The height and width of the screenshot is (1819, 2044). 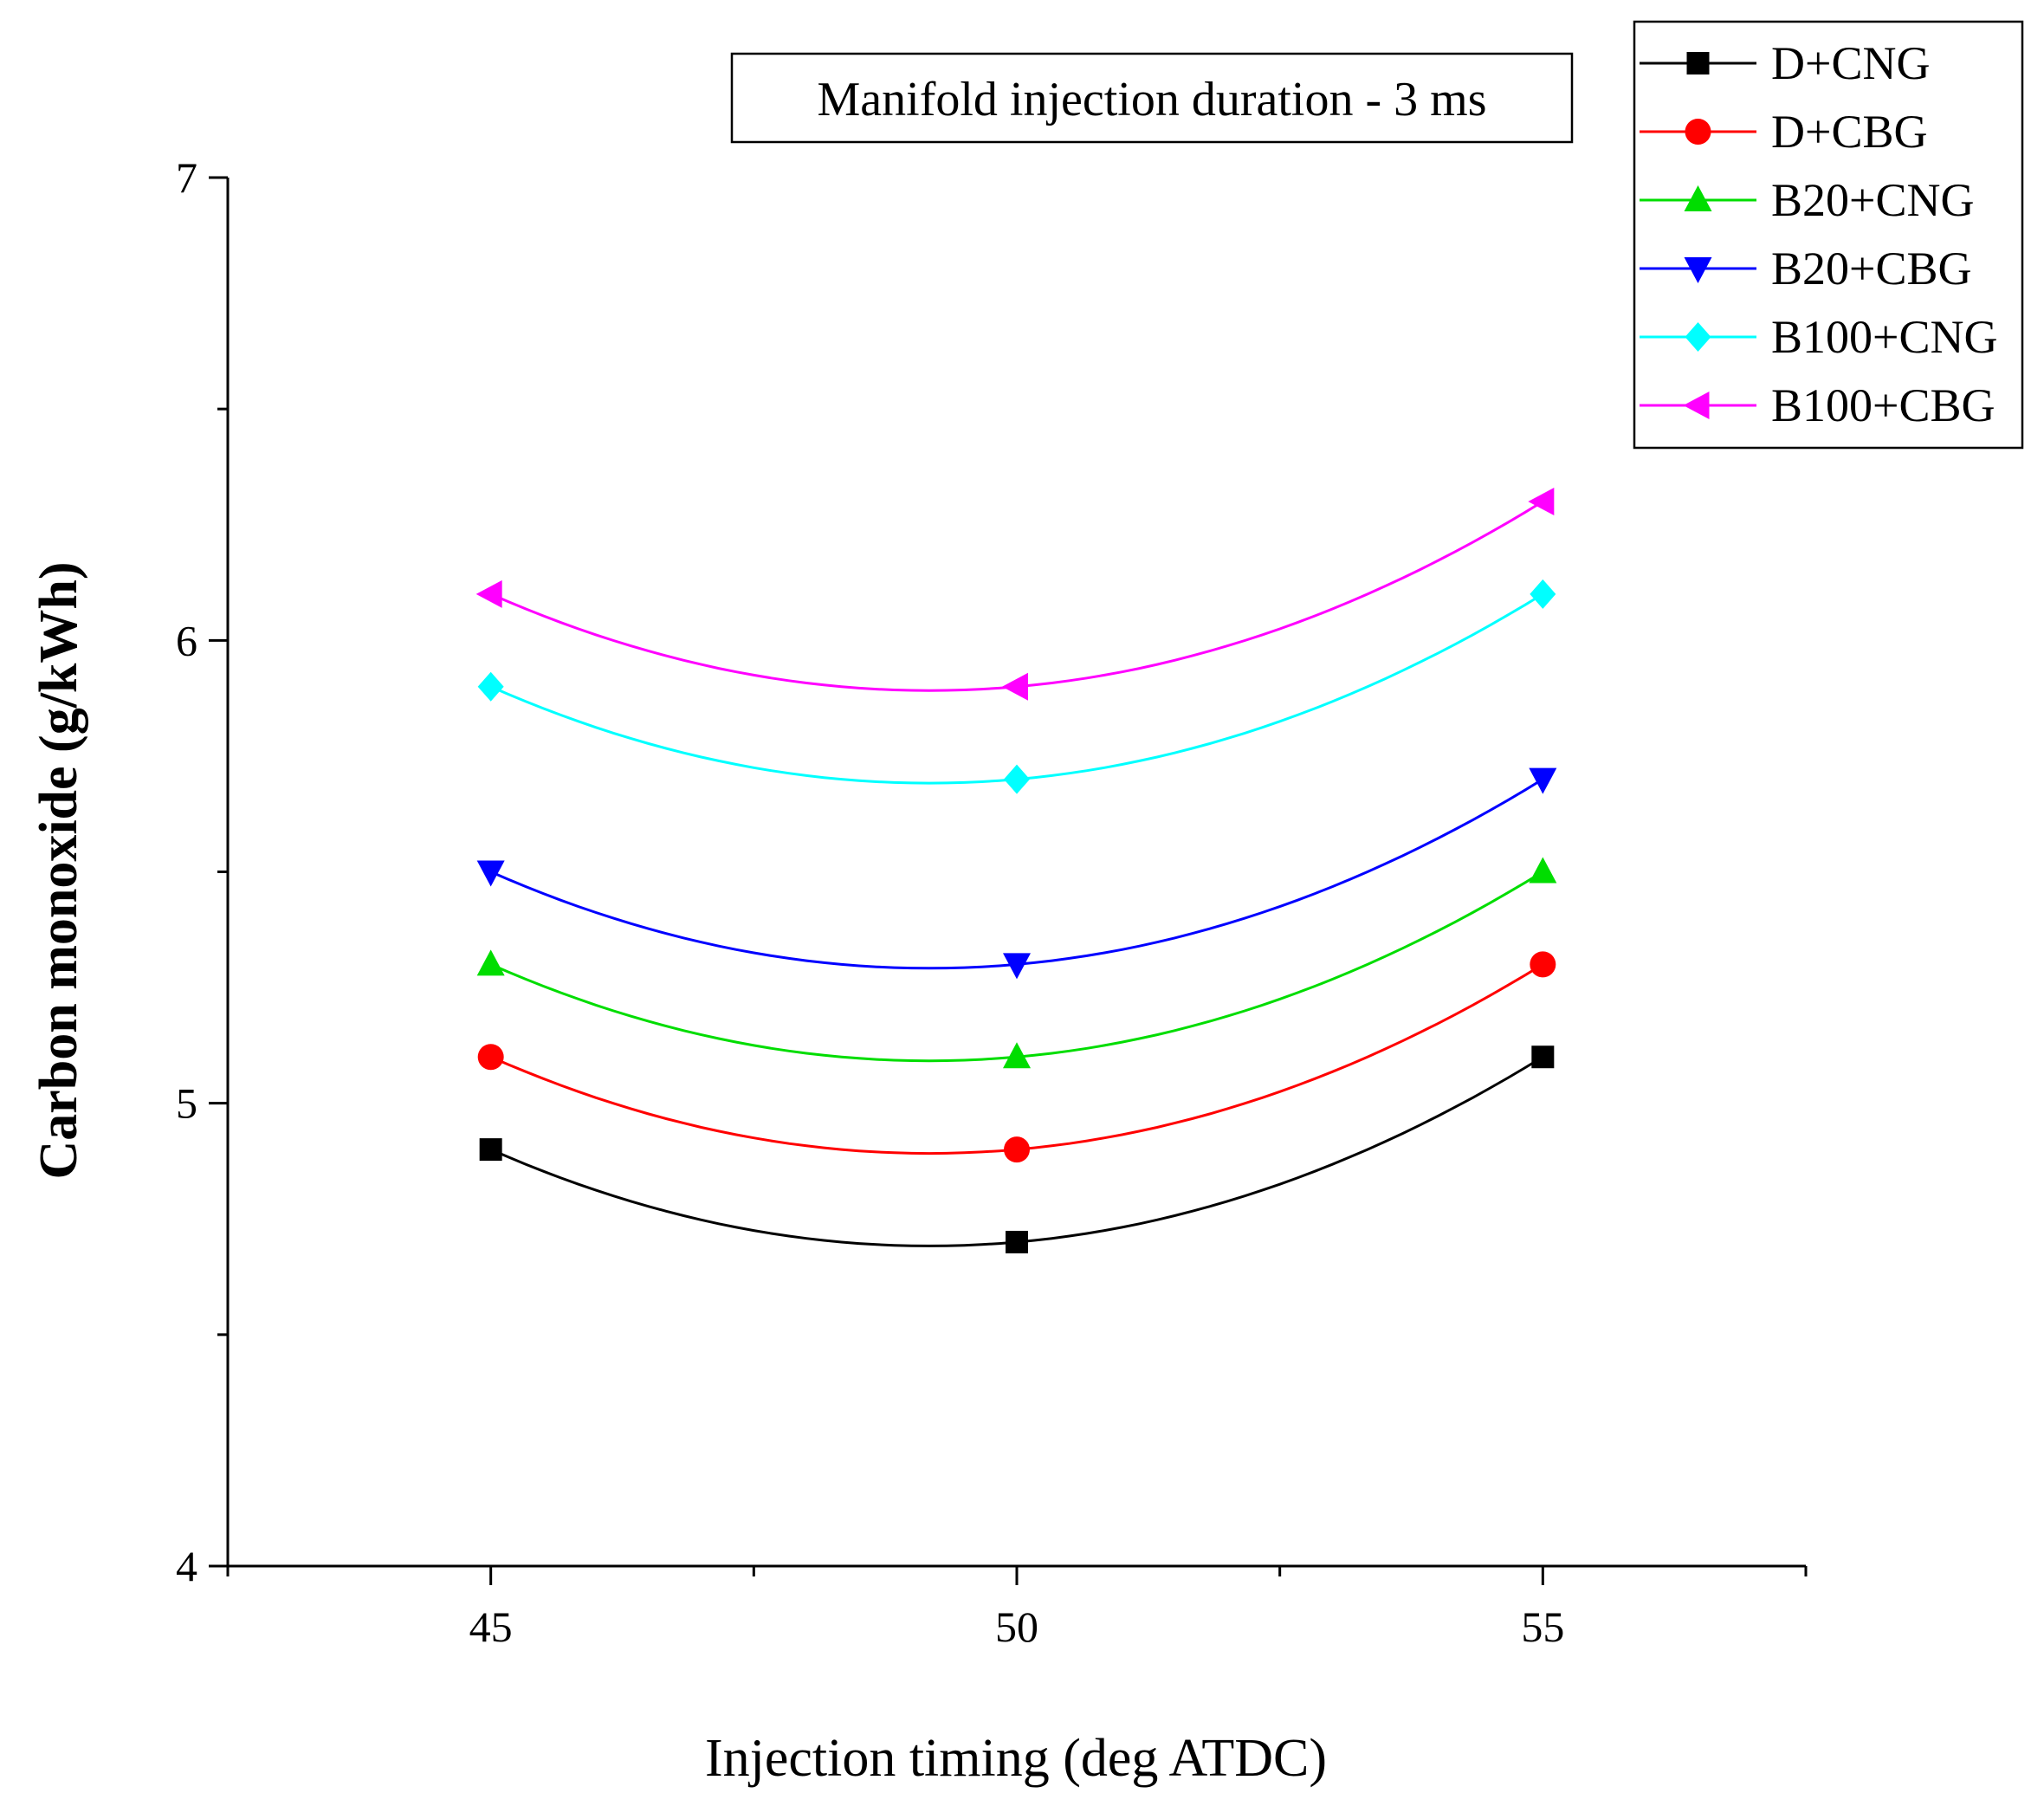 I want to click on series-b100-cbg, so click(x=1015, y=594).